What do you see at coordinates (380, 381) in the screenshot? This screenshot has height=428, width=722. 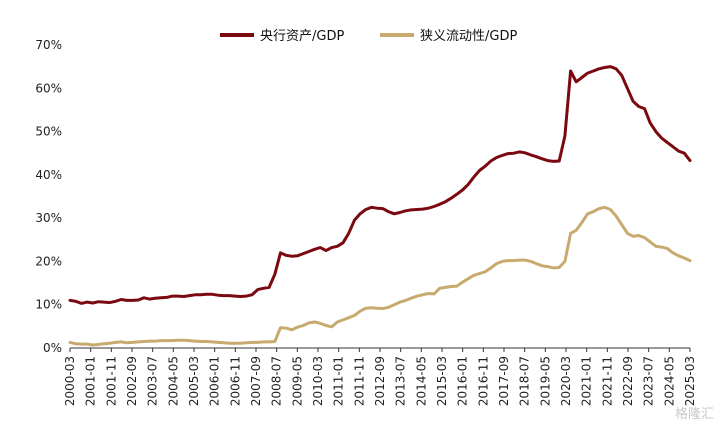 I see `x-tick-label: 2012-09` at bounding box center [380, 381].